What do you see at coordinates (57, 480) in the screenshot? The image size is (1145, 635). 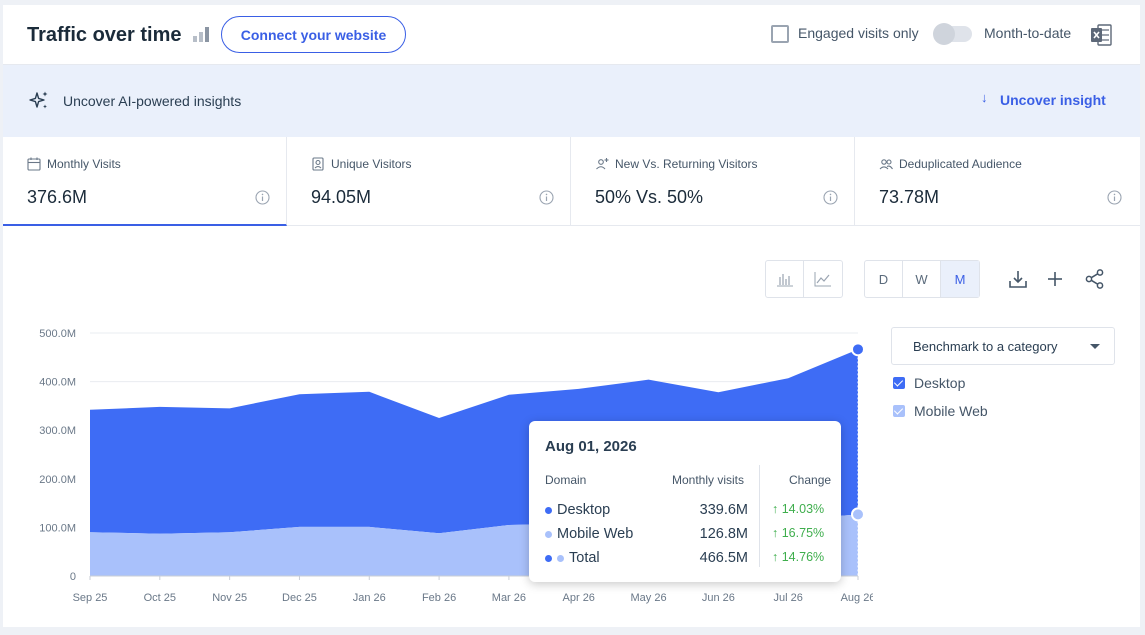 I see `y-tick-label: 200.0M` at bounding box center [57, 480].